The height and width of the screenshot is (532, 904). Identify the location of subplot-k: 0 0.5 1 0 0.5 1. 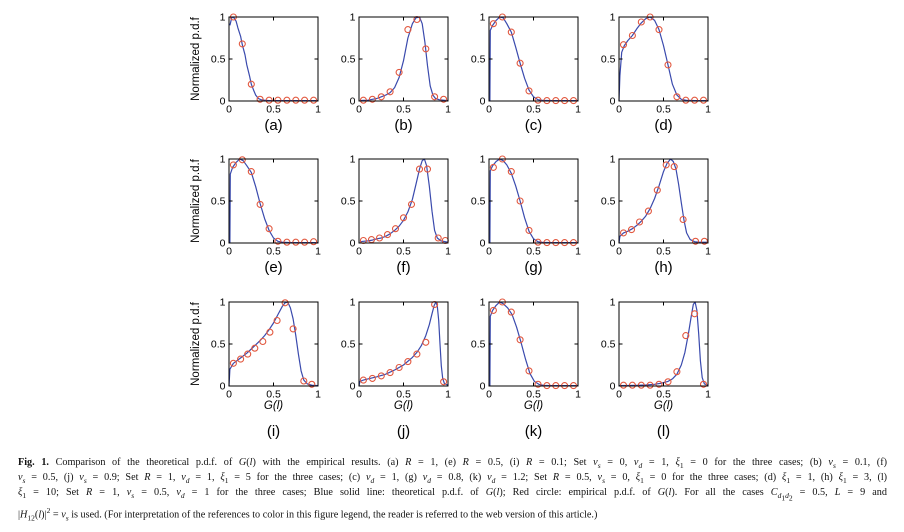
(526, 349).